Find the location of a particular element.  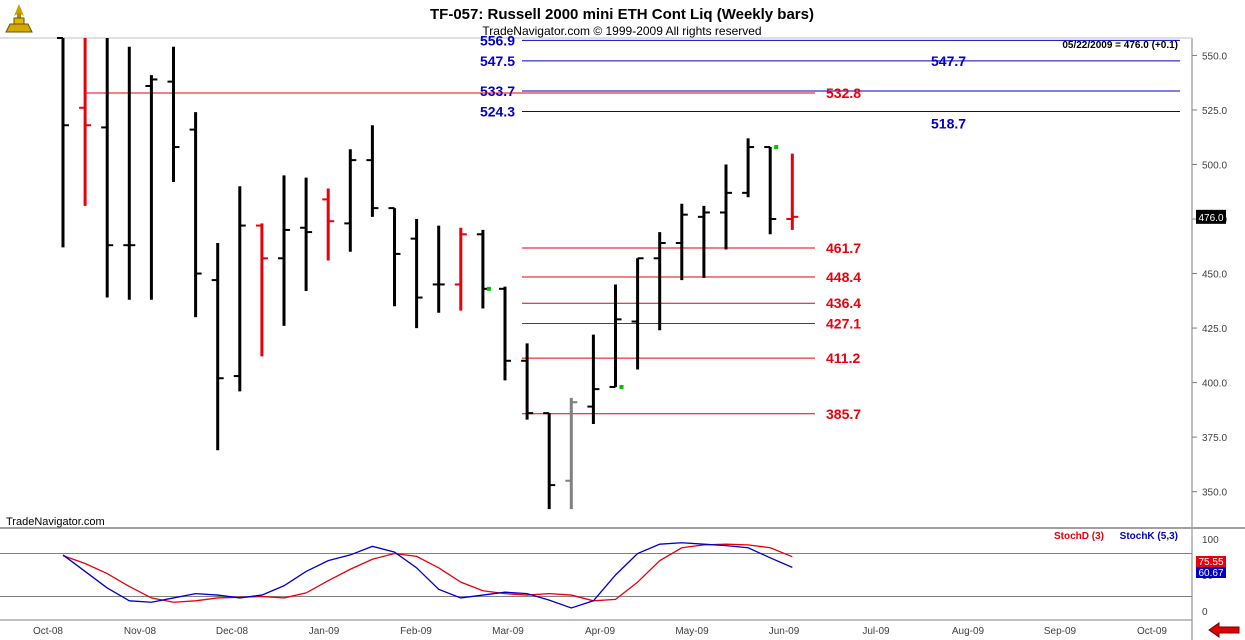

month-label: Jan-09 is located at coordinates (324, 631).